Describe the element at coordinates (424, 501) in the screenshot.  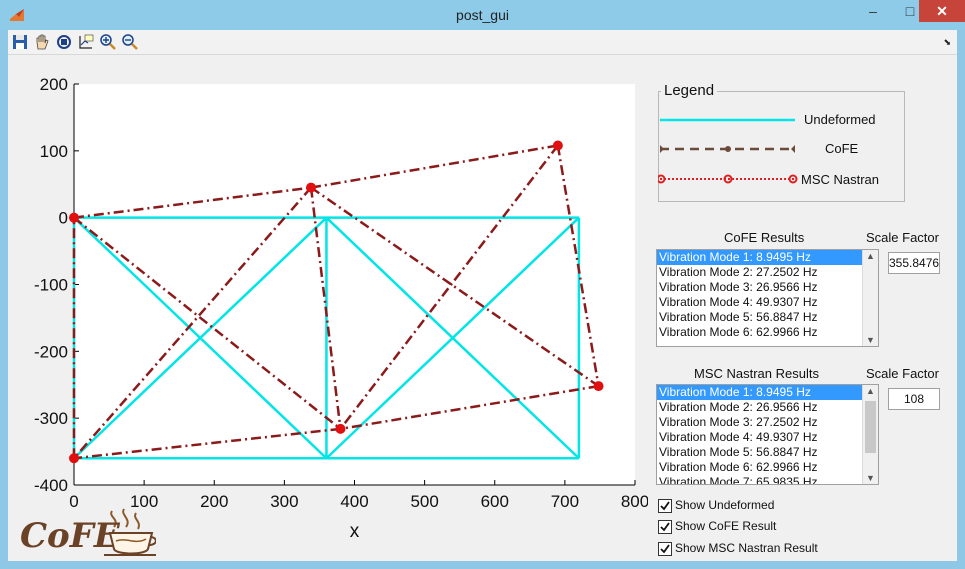
I see `x-tick-label: 500` at that location.